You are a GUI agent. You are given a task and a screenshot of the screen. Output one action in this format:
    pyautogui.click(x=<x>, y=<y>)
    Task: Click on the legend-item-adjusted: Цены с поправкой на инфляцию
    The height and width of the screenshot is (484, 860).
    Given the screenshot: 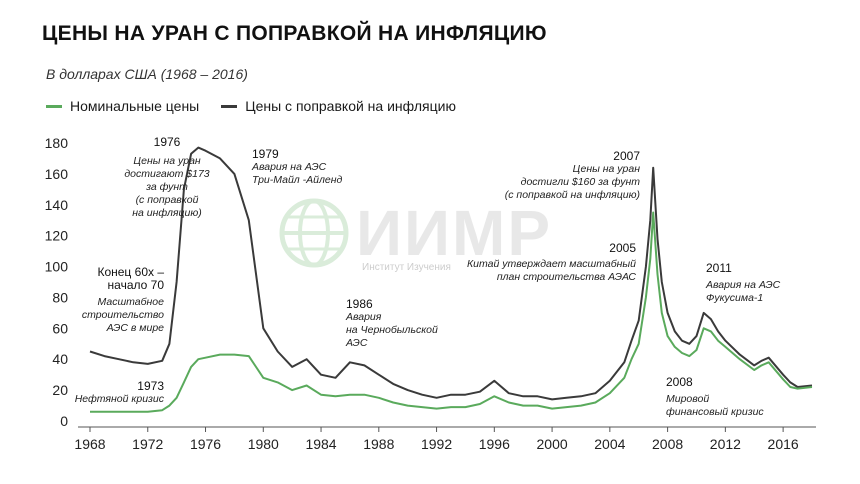 What is the action you would take?
    pyautogui.click(x=338, y=106)
    